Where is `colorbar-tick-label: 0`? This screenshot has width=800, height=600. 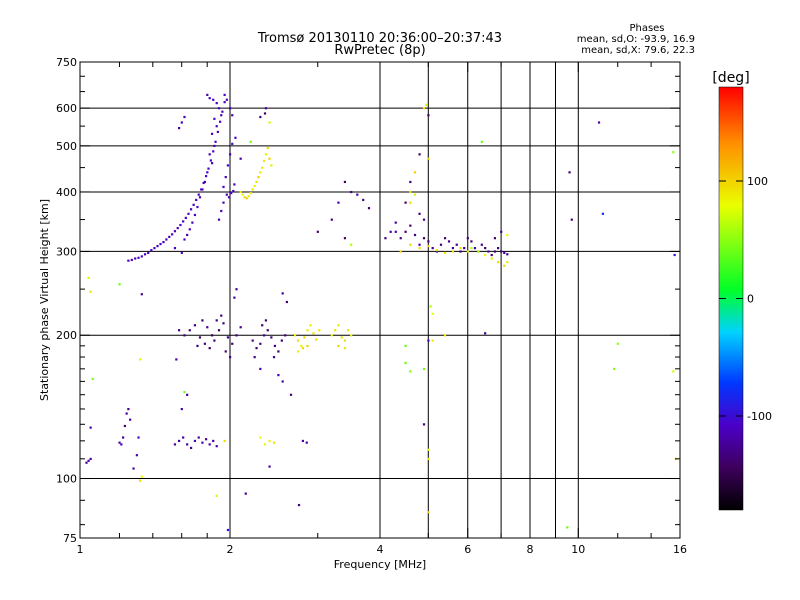 colorbar-tick-label: 0 is located at coordinates (750, 299).